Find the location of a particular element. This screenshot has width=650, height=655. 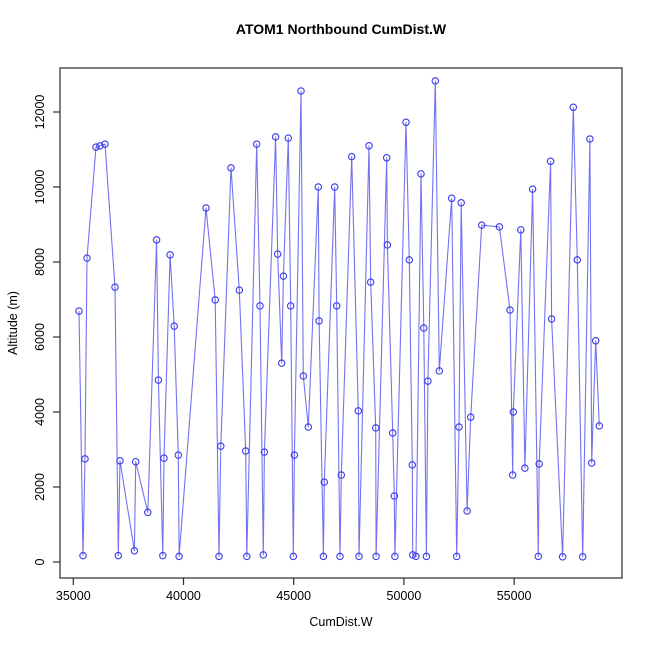

y-axis-ticks: 0 2000 4000 6000 8000 10000 12000 is located at coordinates (46, 330).